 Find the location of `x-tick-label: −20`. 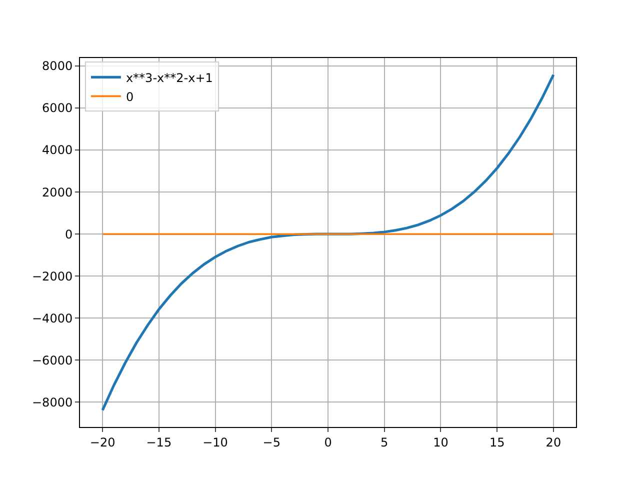

x-tick-label: −20 is located at coordinates (103, 442).